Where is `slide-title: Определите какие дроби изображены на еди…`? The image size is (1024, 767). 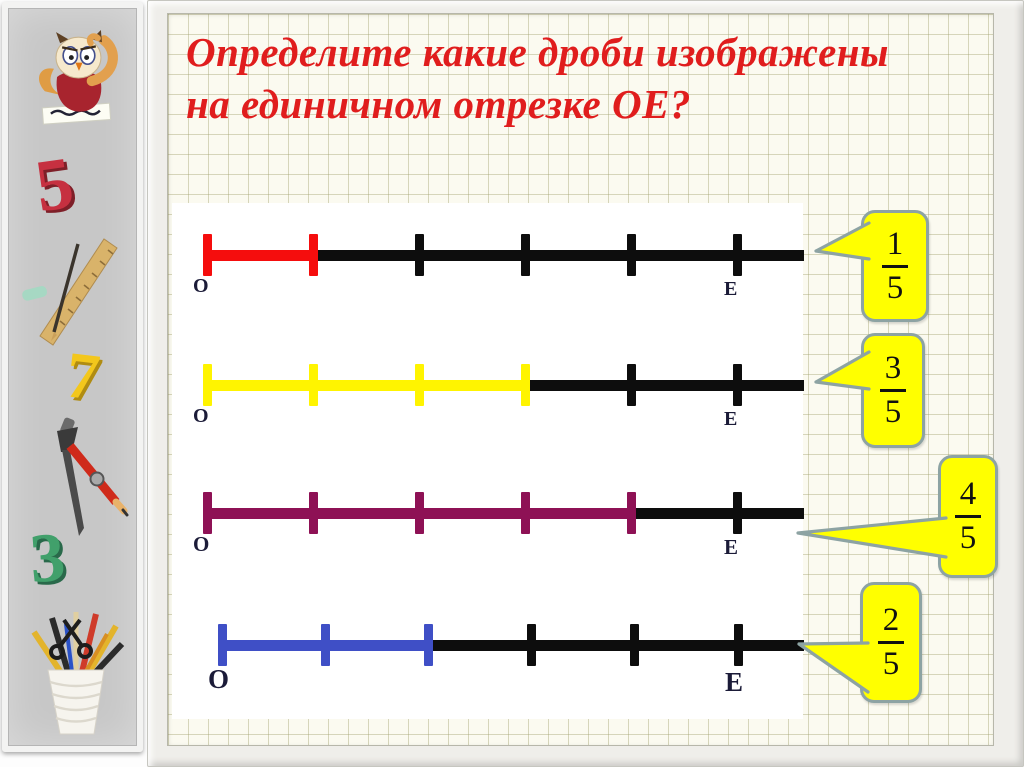
slide-title: Определите какие дроби изображены на еди… is located at coordinates (537, 78).